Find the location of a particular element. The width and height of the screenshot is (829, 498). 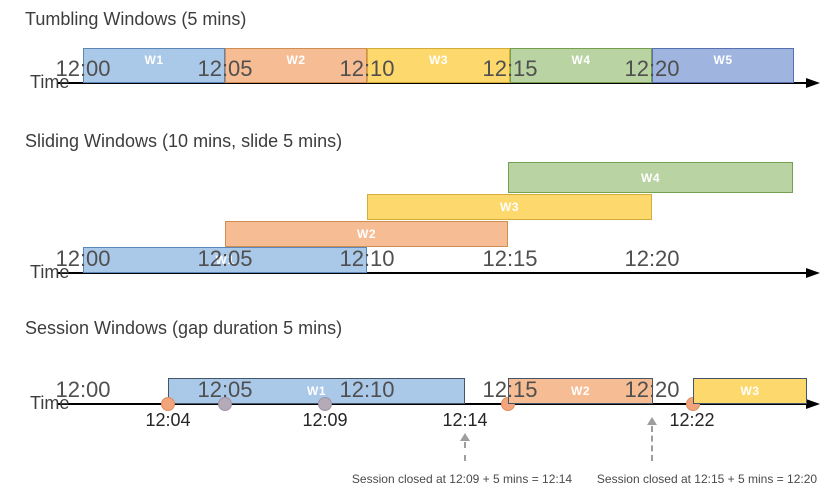

window-label: W5 is located at coordinates (723, 60).